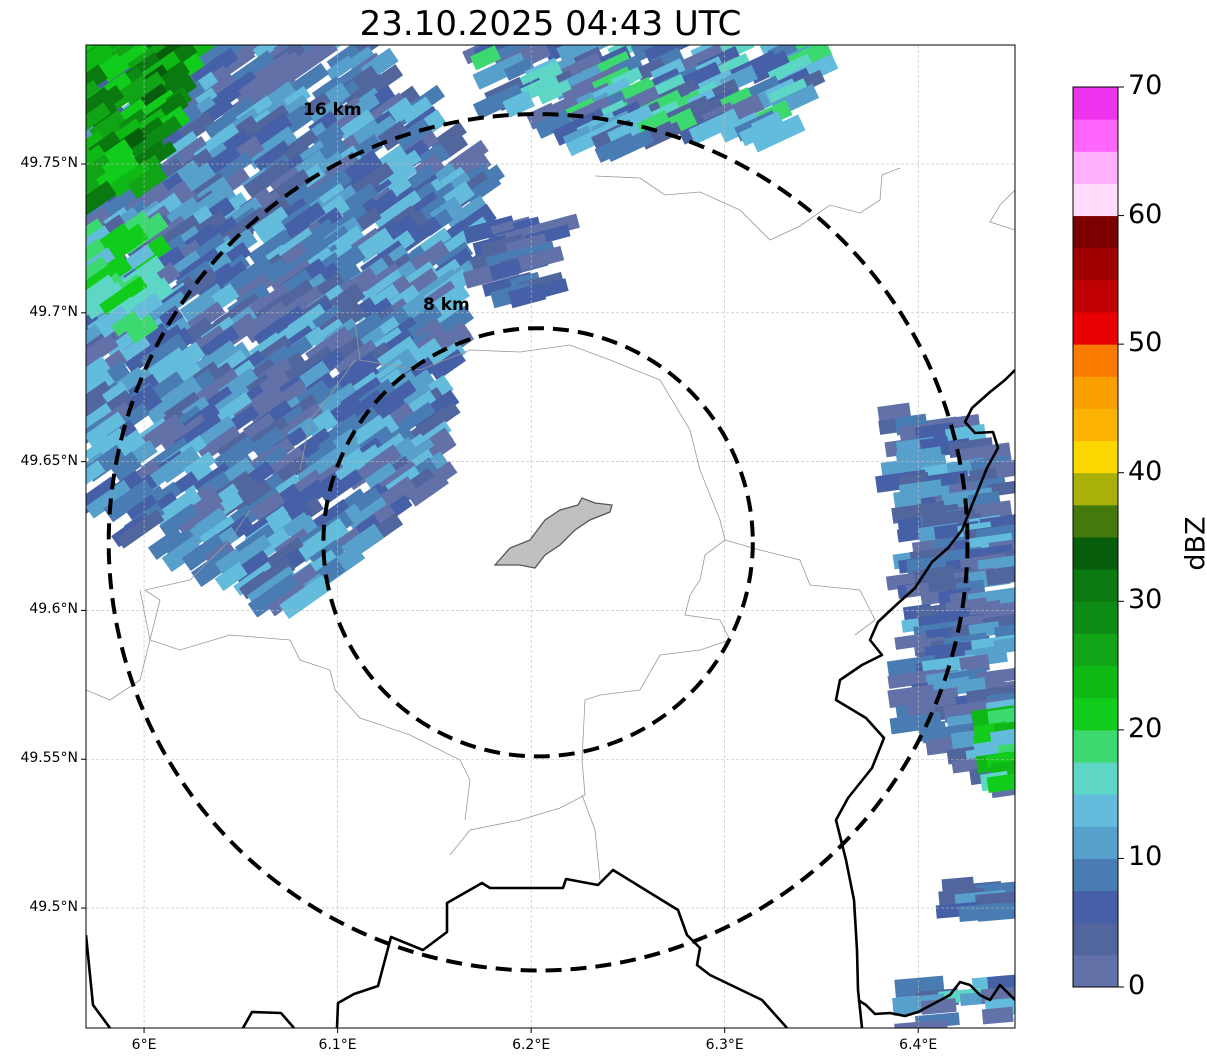 The image size is (1207, 1064). What do you see at coordinates (49, 758) in the screenshot?
I see `y-tick-label: 49.55°N` at bounding box center [49, 758].